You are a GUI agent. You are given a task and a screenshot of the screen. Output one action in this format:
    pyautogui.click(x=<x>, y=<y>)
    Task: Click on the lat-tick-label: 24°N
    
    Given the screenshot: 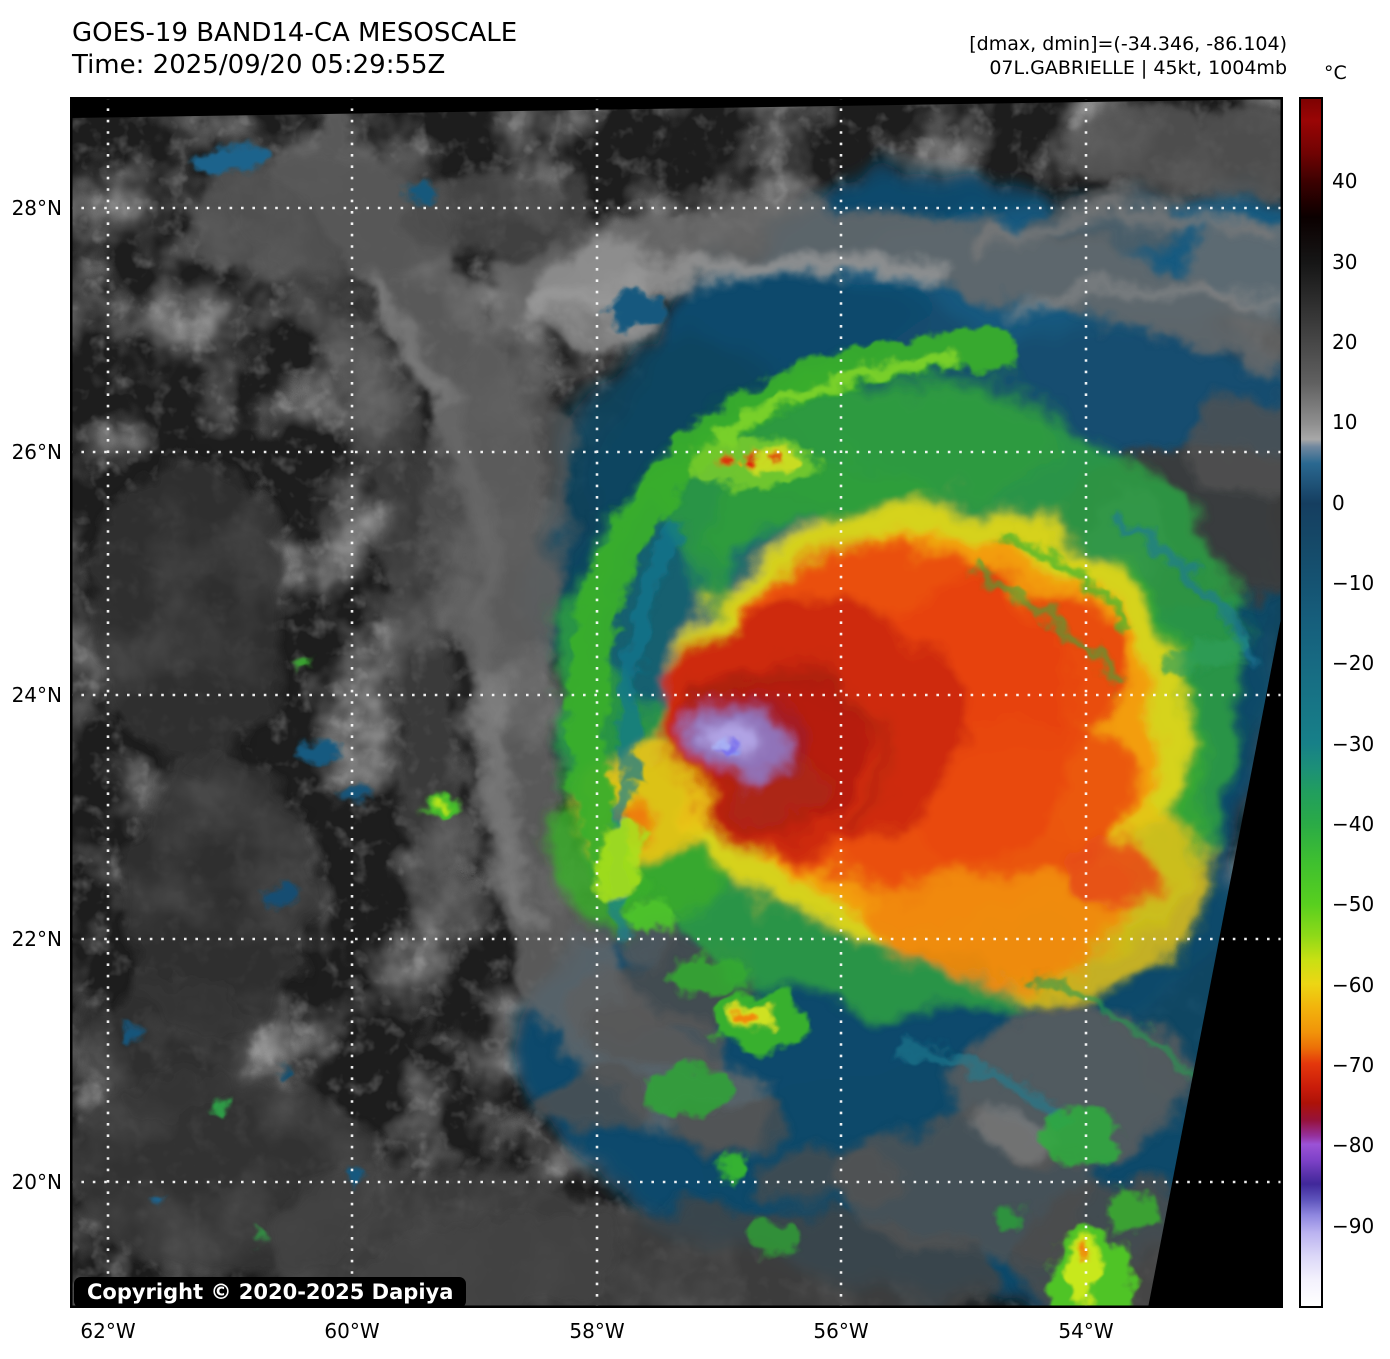 What is the action you would take?
    pyautogui.click(x=36, y=695)
    